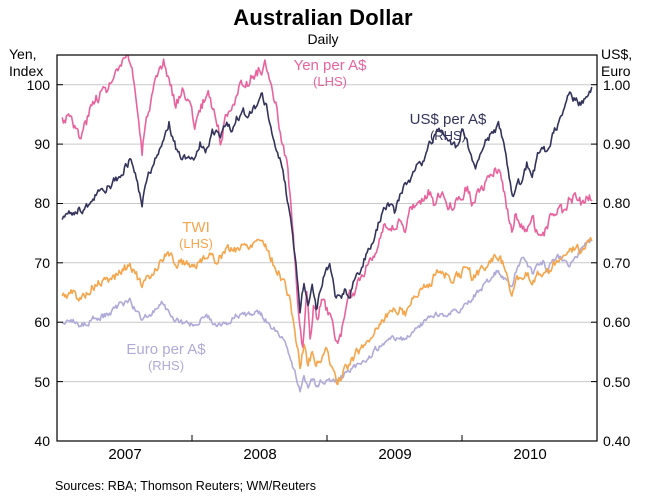 The image size is (646, 504). What do you see at coordinates (395, 454) in the screenshot?
I see `x-axis-label: 2009` at bounding box center [395, 454].